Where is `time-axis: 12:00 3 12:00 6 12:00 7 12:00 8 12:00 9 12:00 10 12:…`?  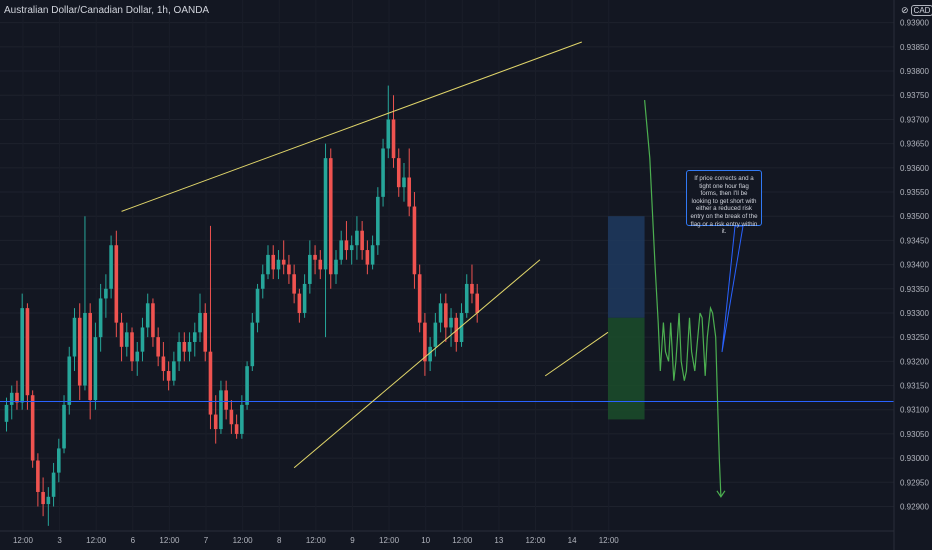
time-axis: 12:00 3 12:00 6 12:00 7 12:00 8 12:00 9 12:00 10 12:… is located at coordinates (316, 540).